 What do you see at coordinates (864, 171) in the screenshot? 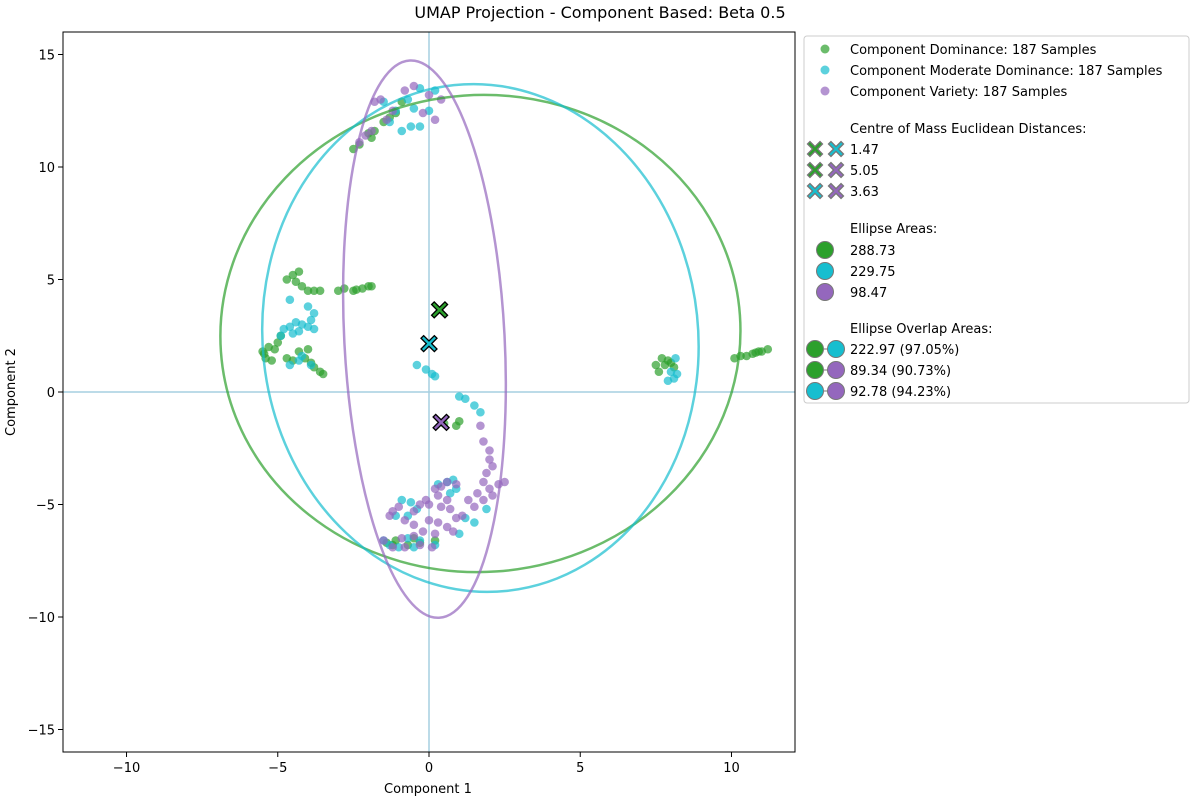
I see `legend-distance-value: 5.05` at bounding box center [864, 171].